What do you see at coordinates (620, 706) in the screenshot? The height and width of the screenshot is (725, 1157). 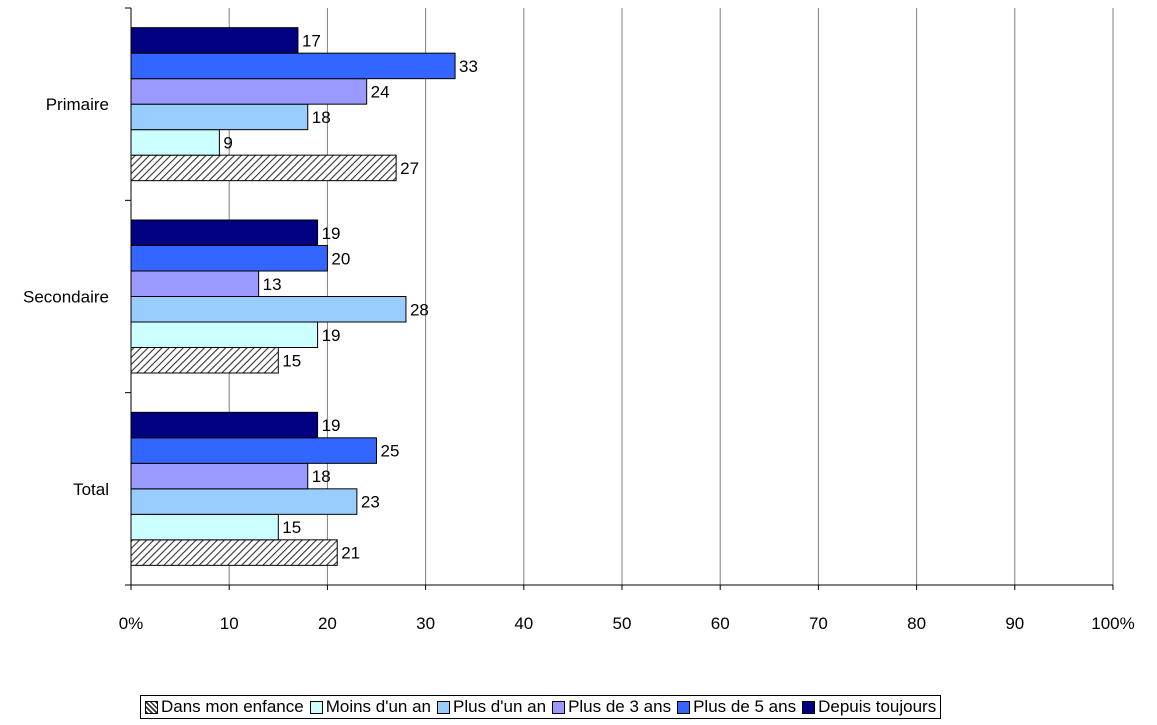 I see `legend-label: Plus de 3 ans` at bounding box center [620, 706].